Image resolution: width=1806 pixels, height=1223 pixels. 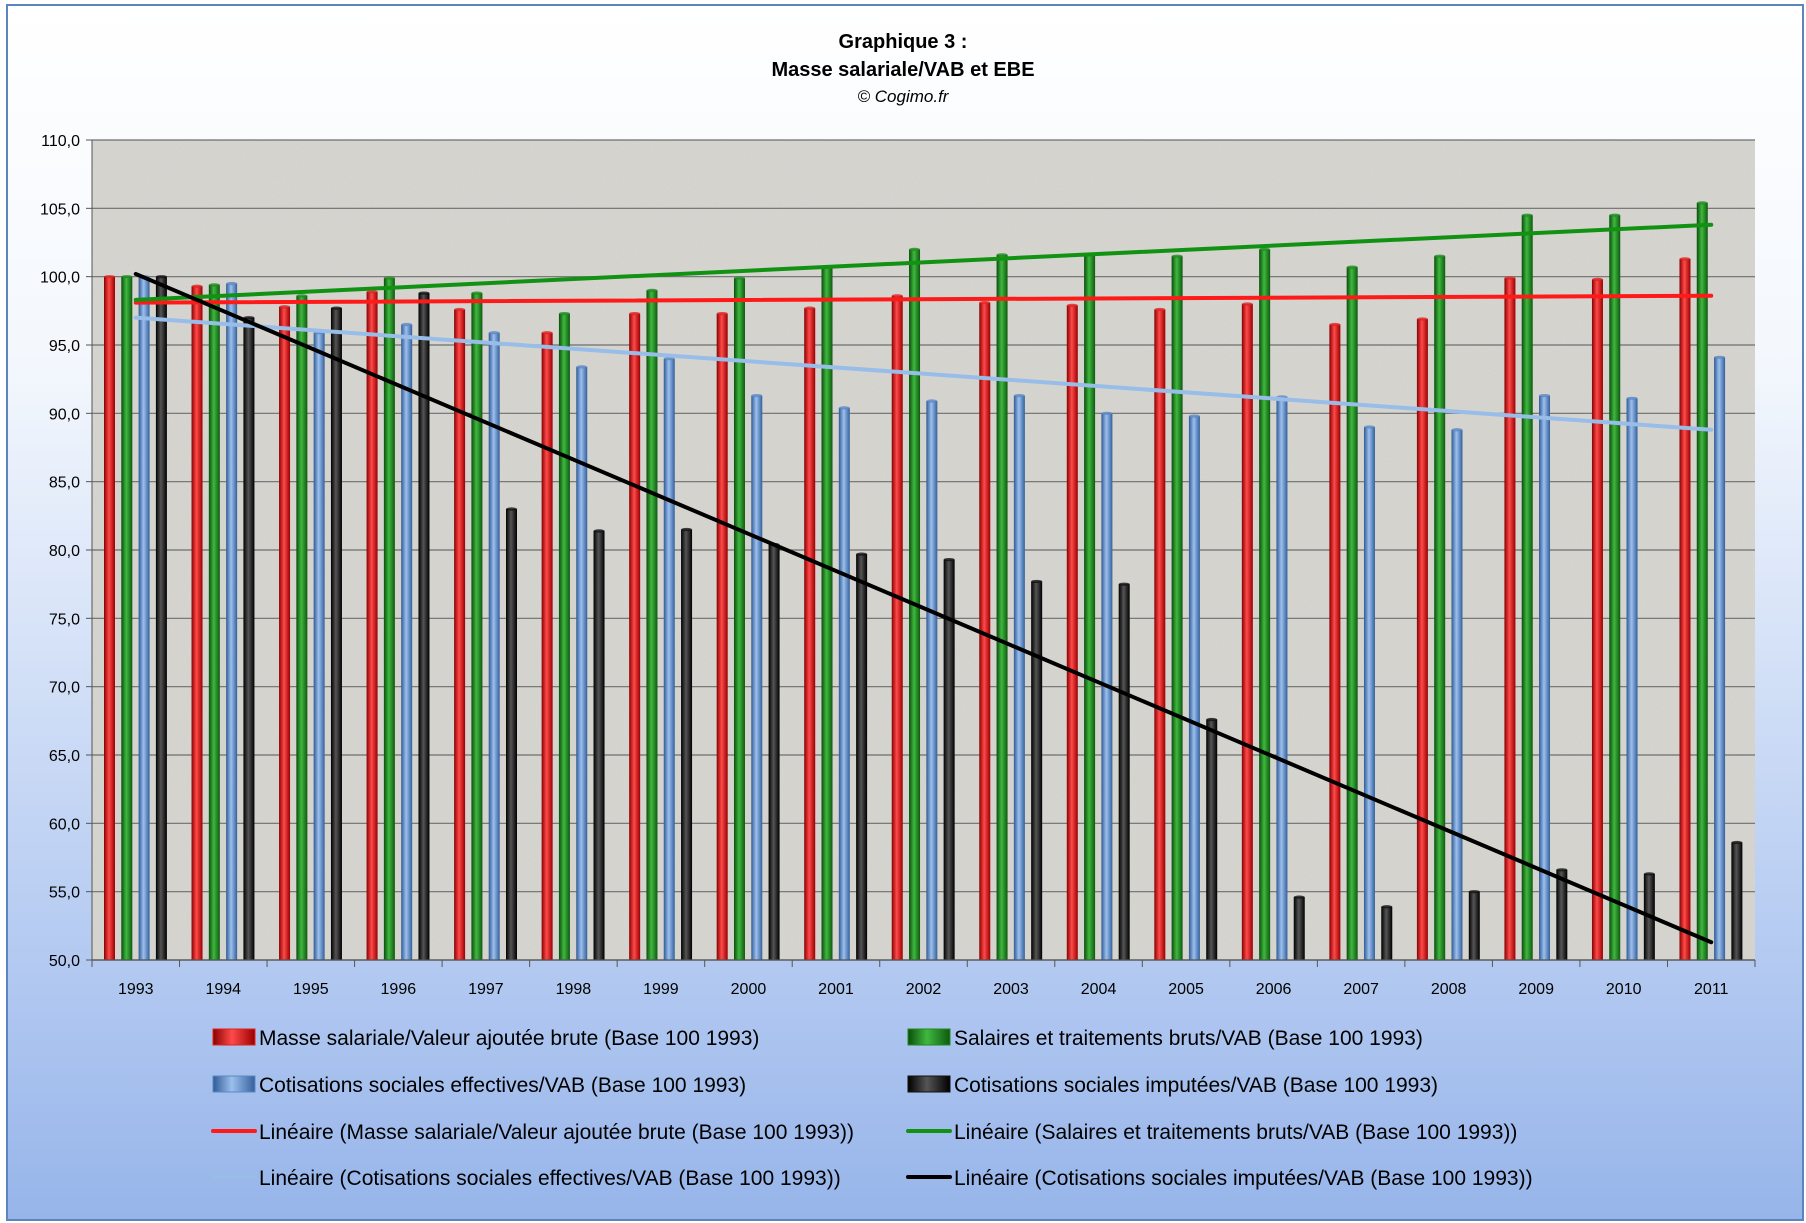 I want to click on chart-title: Graphique 3 :, so click(x=903, y=42).